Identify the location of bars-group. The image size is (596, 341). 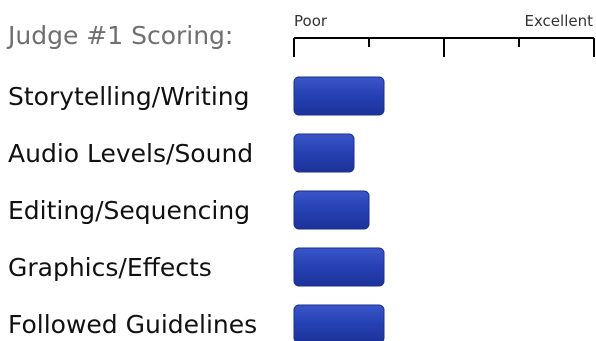
(339, 208).